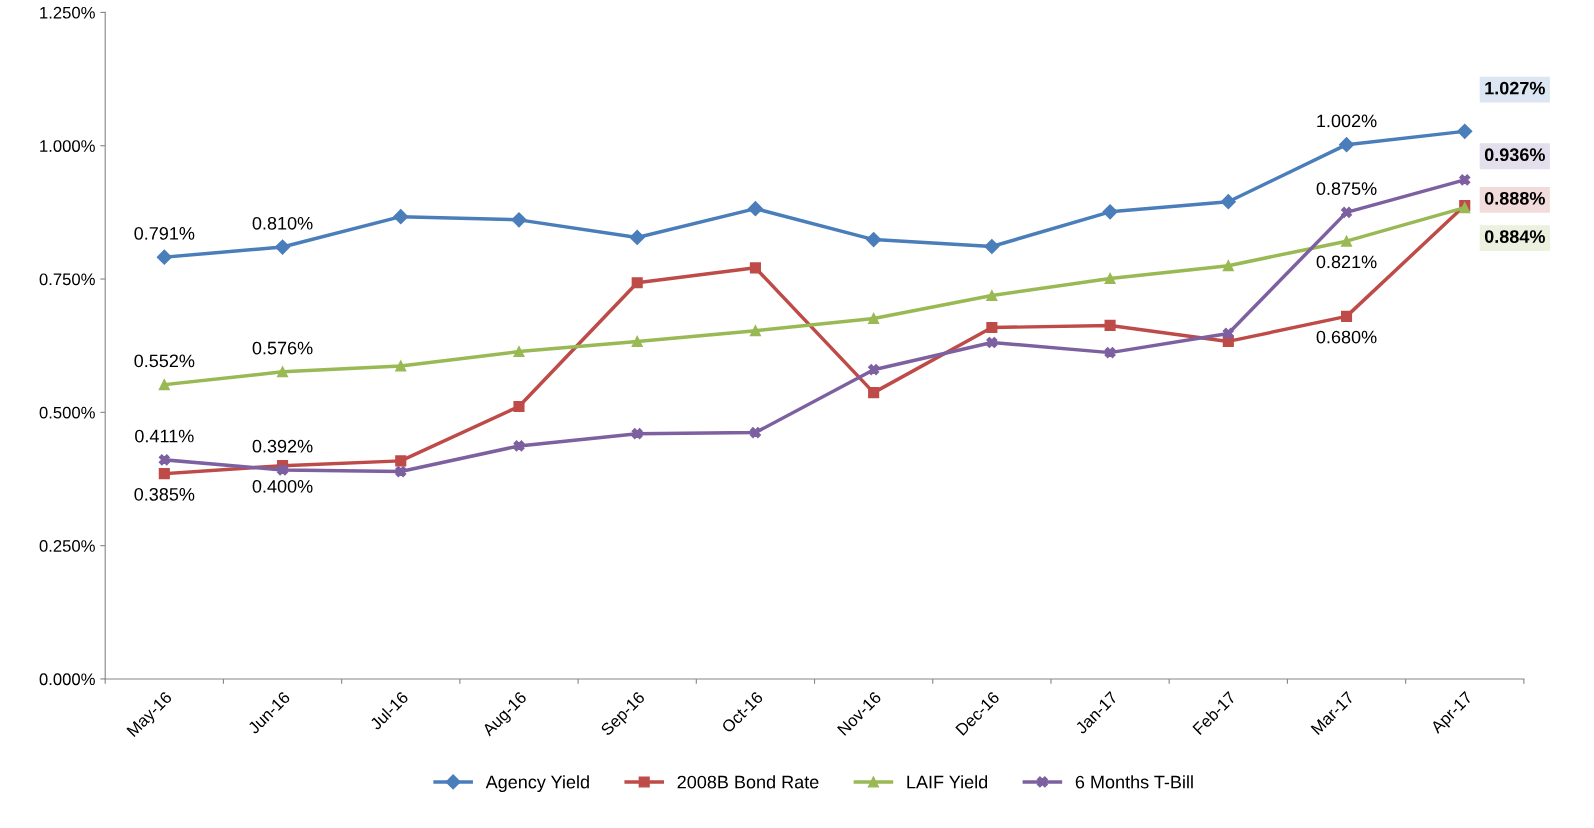 This screenshot has height=828, width=1594. What do you see at coordinates (164, 361) in the screenshot?
I see `data-label: 0.552%` at bounding box center [164, 361].